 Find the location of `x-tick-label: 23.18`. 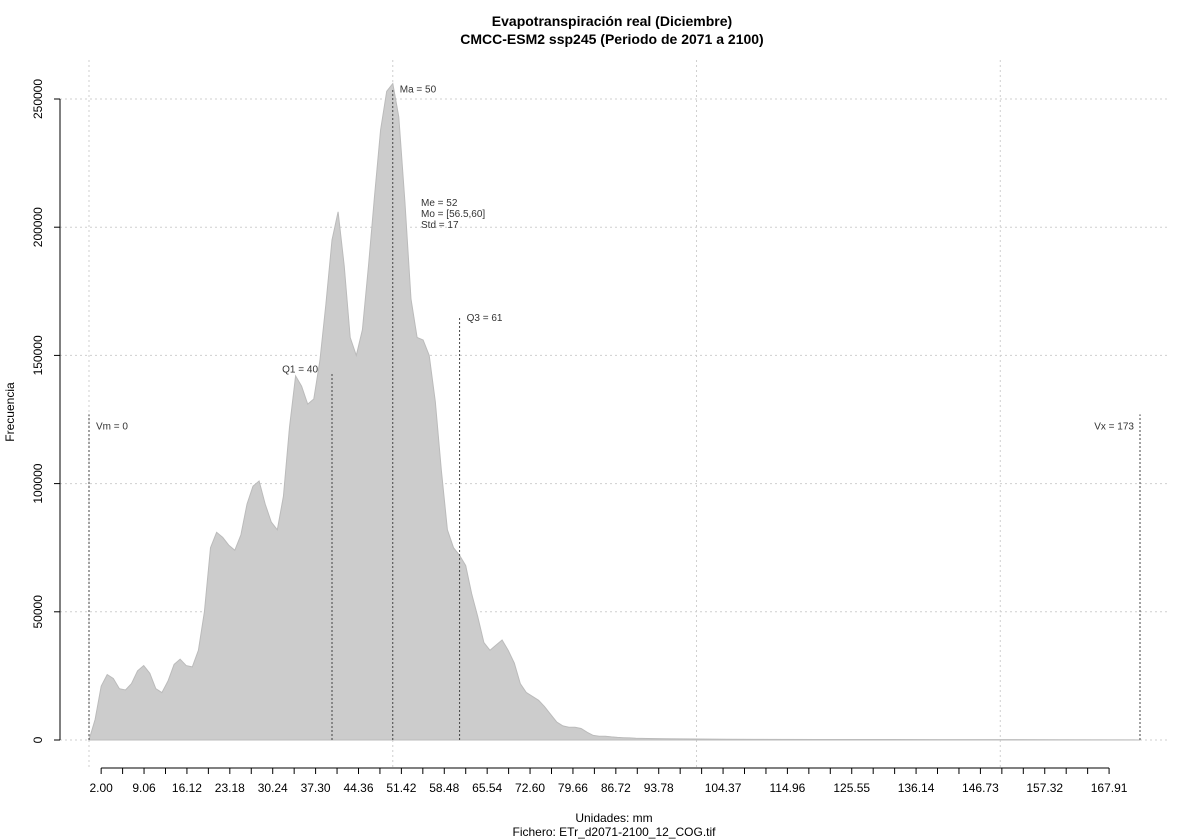

x-tick-label: 23.18 is located at coordinates (230, 788).